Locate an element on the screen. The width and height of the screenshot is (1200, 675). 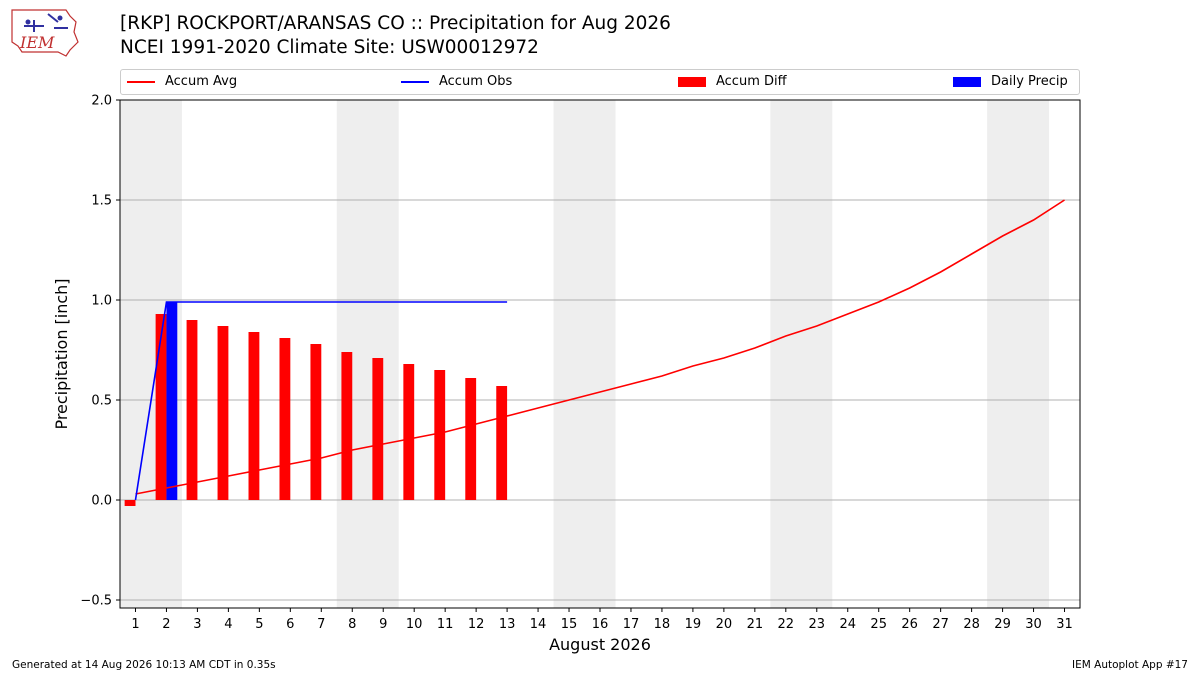
y-tick-label: 1.5 is located at coordinates (101, 201).